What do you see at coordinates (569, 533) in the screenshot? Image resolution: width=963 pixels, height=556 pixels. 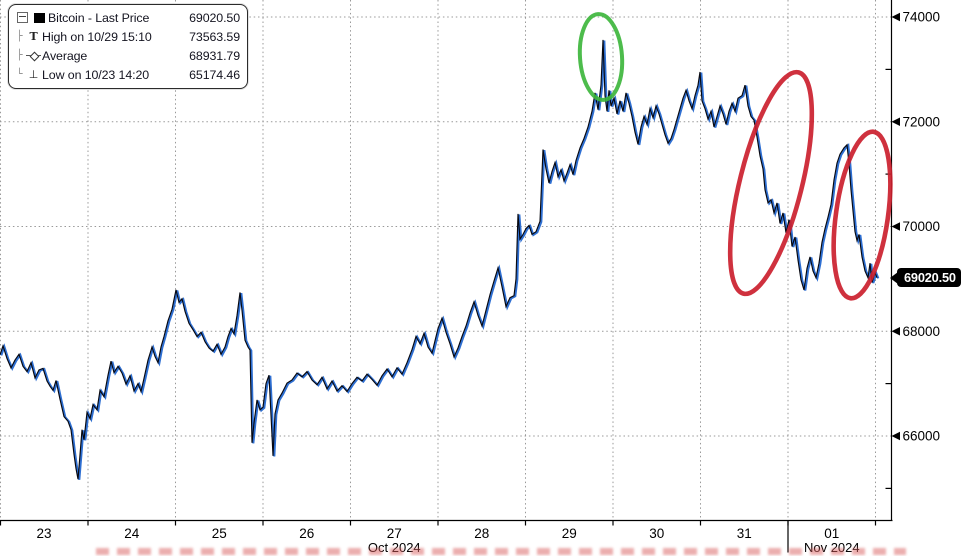 I see `x-axis-day-label: 29` at bounding box center [569, 533].